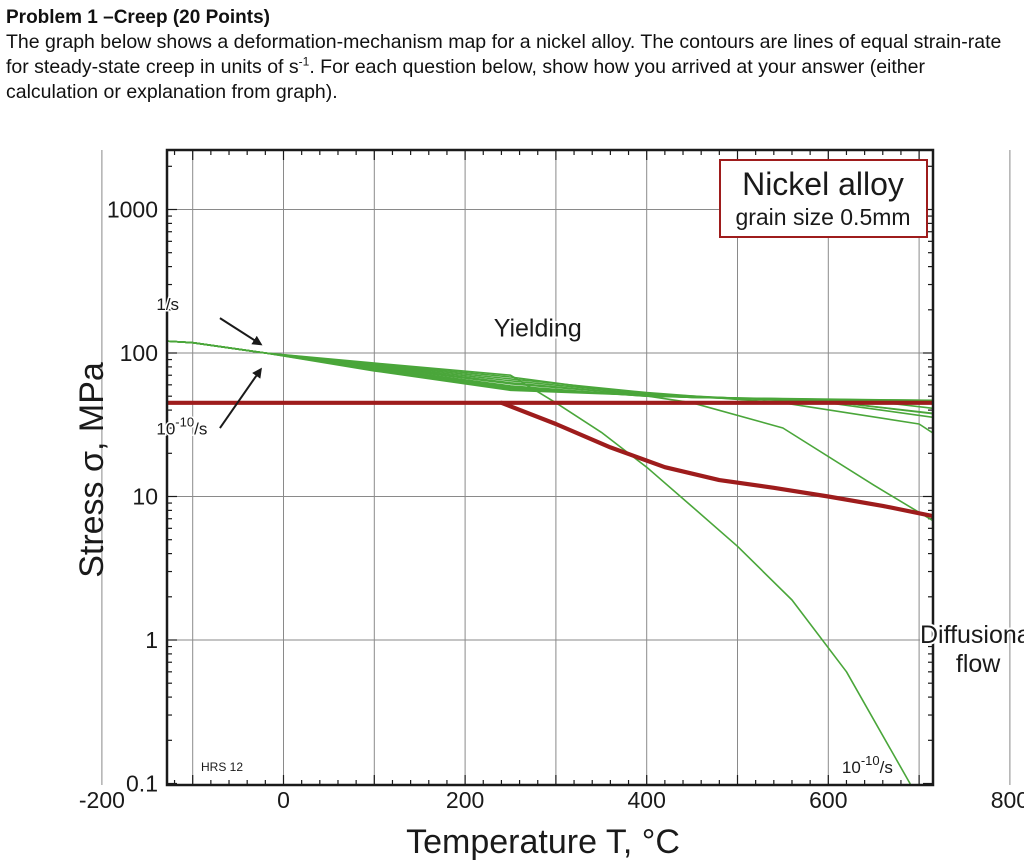 The image size is (1024, 865). Describe the element at coordinates (151, 640) in the screenshot. I see `y-tick-label: 1` at that location.